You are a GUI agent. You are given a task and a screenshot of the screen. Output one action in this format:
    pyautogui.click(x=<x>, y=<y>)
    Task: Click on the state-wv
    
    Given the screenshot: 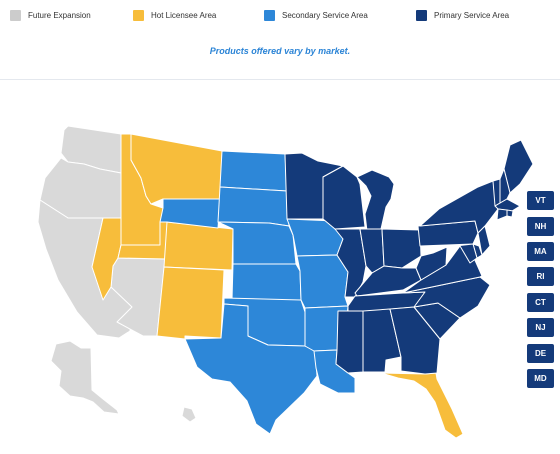 What is the action you would take?
    pyautogui.click(x=431, y=263)
    